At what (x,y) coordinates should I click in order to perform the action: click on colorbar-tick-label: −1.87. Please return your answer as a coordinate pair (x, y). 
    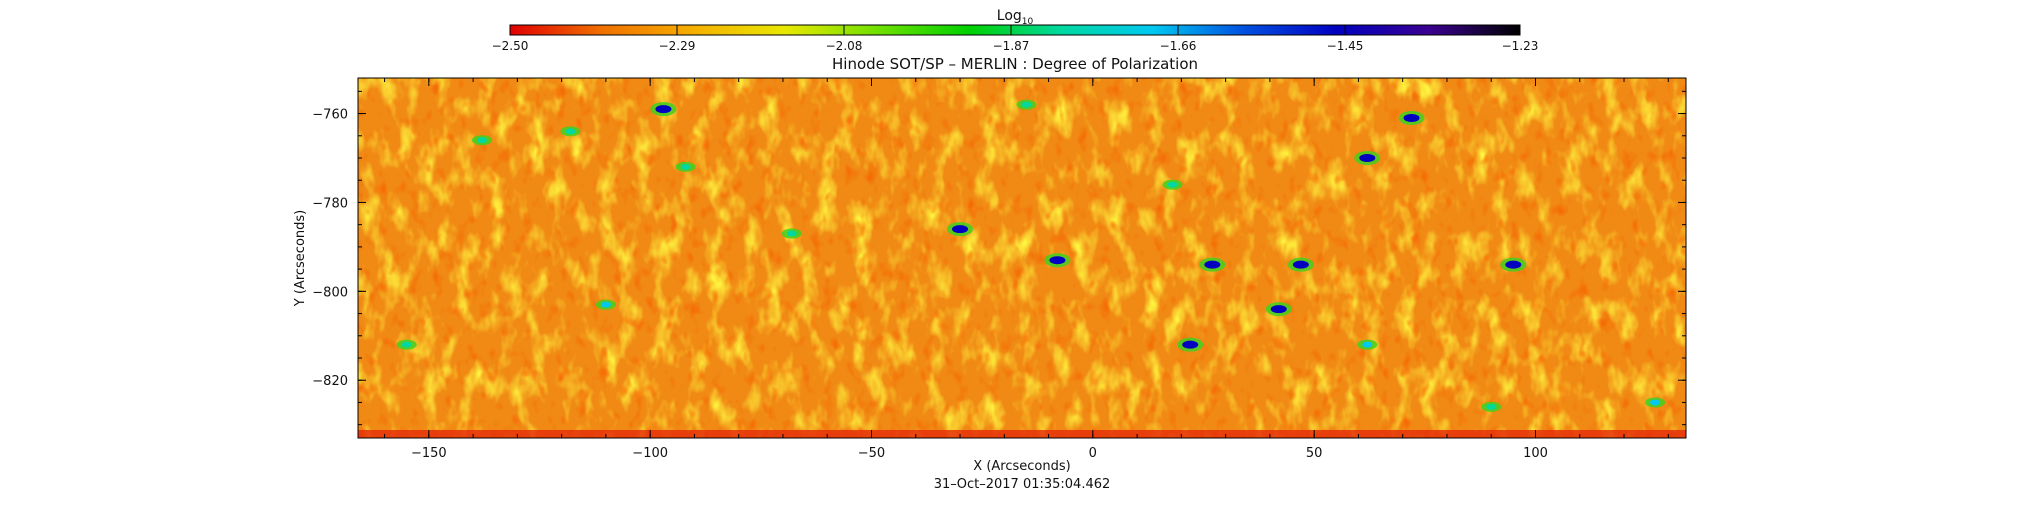
    Looking at the image, I should click on (1011, 46).